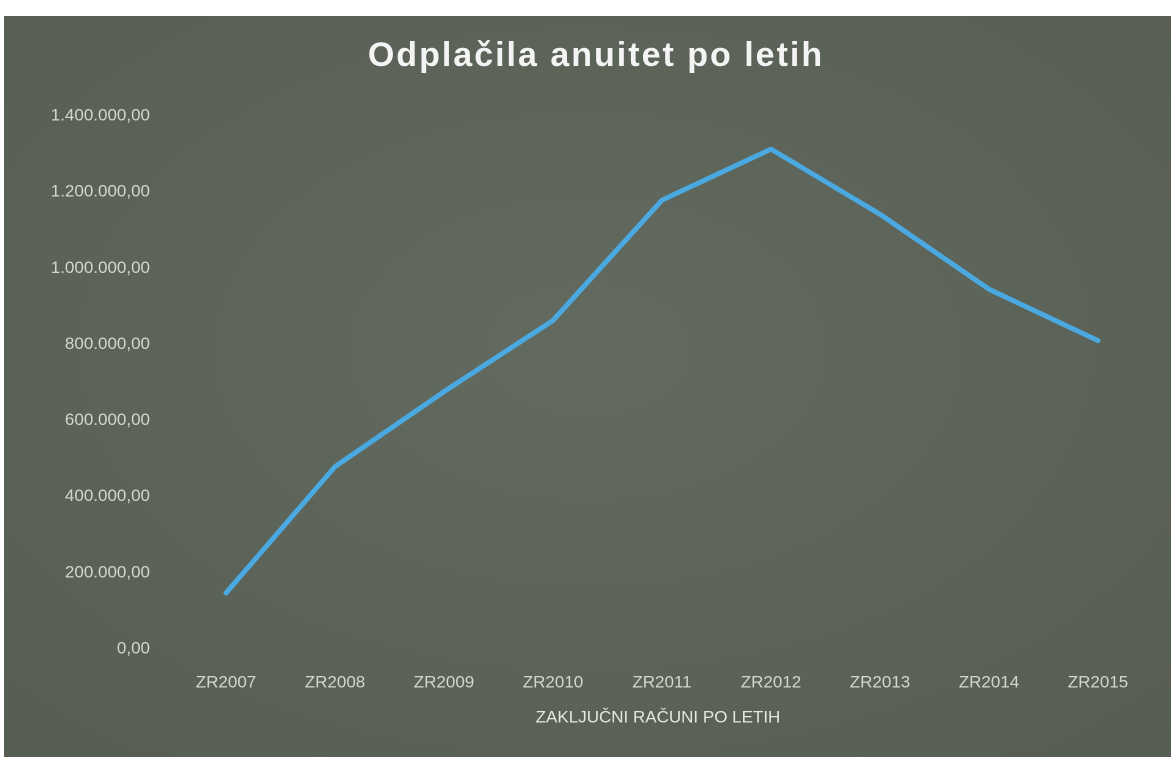 This screenshot has width=1171, height=757. What do you see at coordinates (444, 681) in the screenshot?
I see `x-tick-label: ZR2009` at bounding box center [444, 681].